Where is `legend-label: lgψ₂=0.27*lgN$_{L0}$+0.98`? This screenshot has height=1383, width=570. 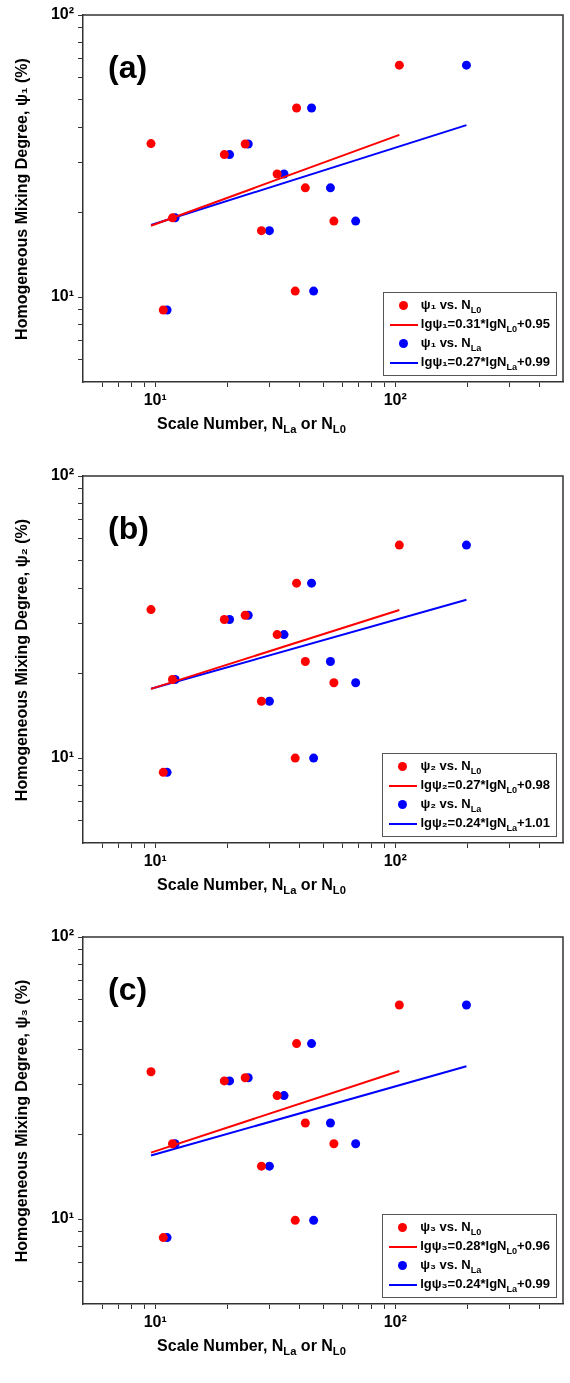 legend-label: lgψ₂=0.27*lgN$_{L0}$+0.98 is located at coordinates (485, 785).